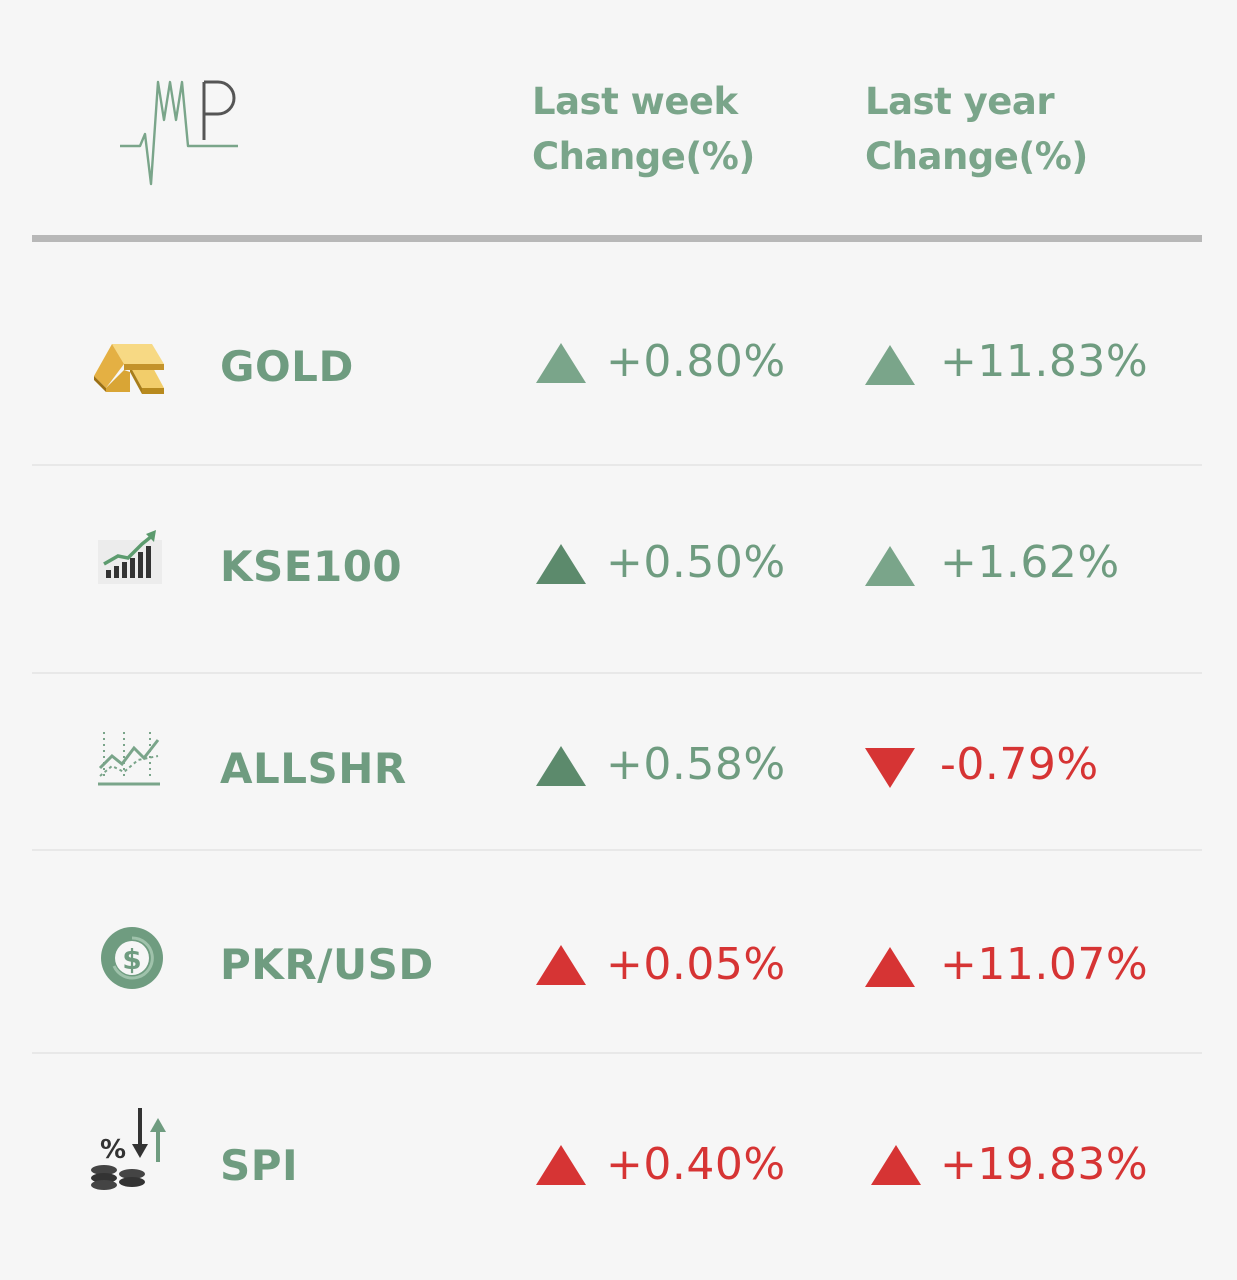 The height and width of the screenshot is (1280, 1237). What do you see at coordinates (696, 361) in the screenshot?
I see `week-change-gold: +0.80%` at bounding box center [696, 361].